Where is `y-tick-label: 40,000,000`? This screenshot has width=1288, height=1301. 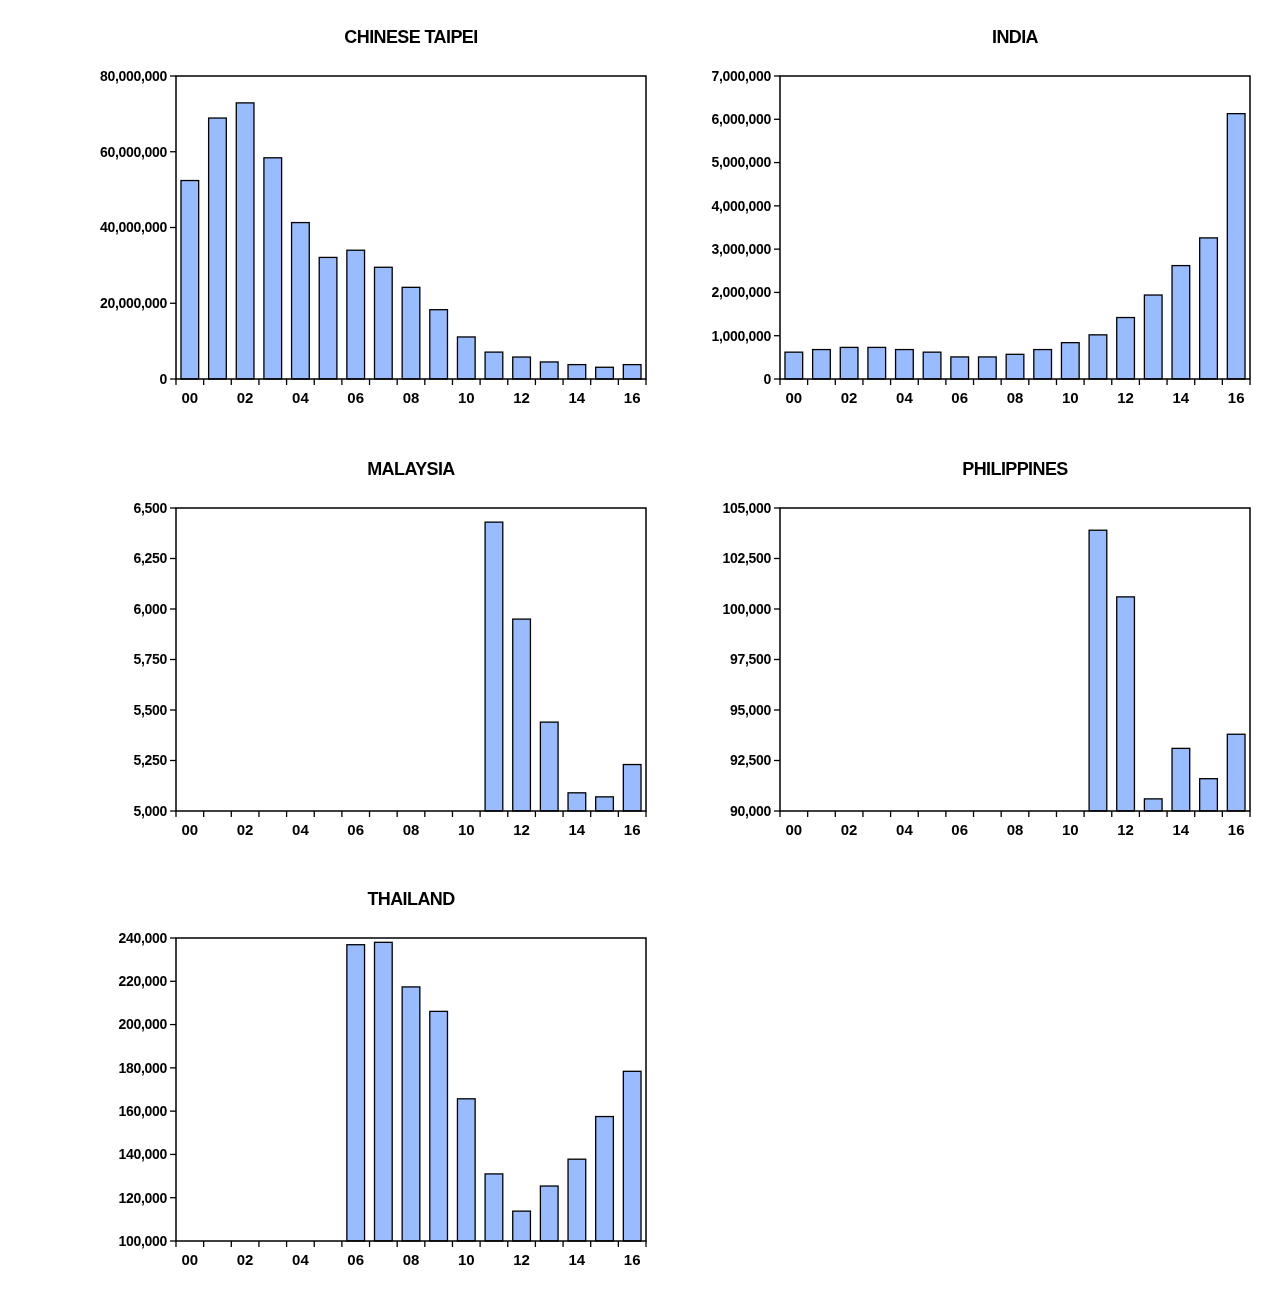 y-tick-label: 40,000,000 is located at coordinates (133, 227).